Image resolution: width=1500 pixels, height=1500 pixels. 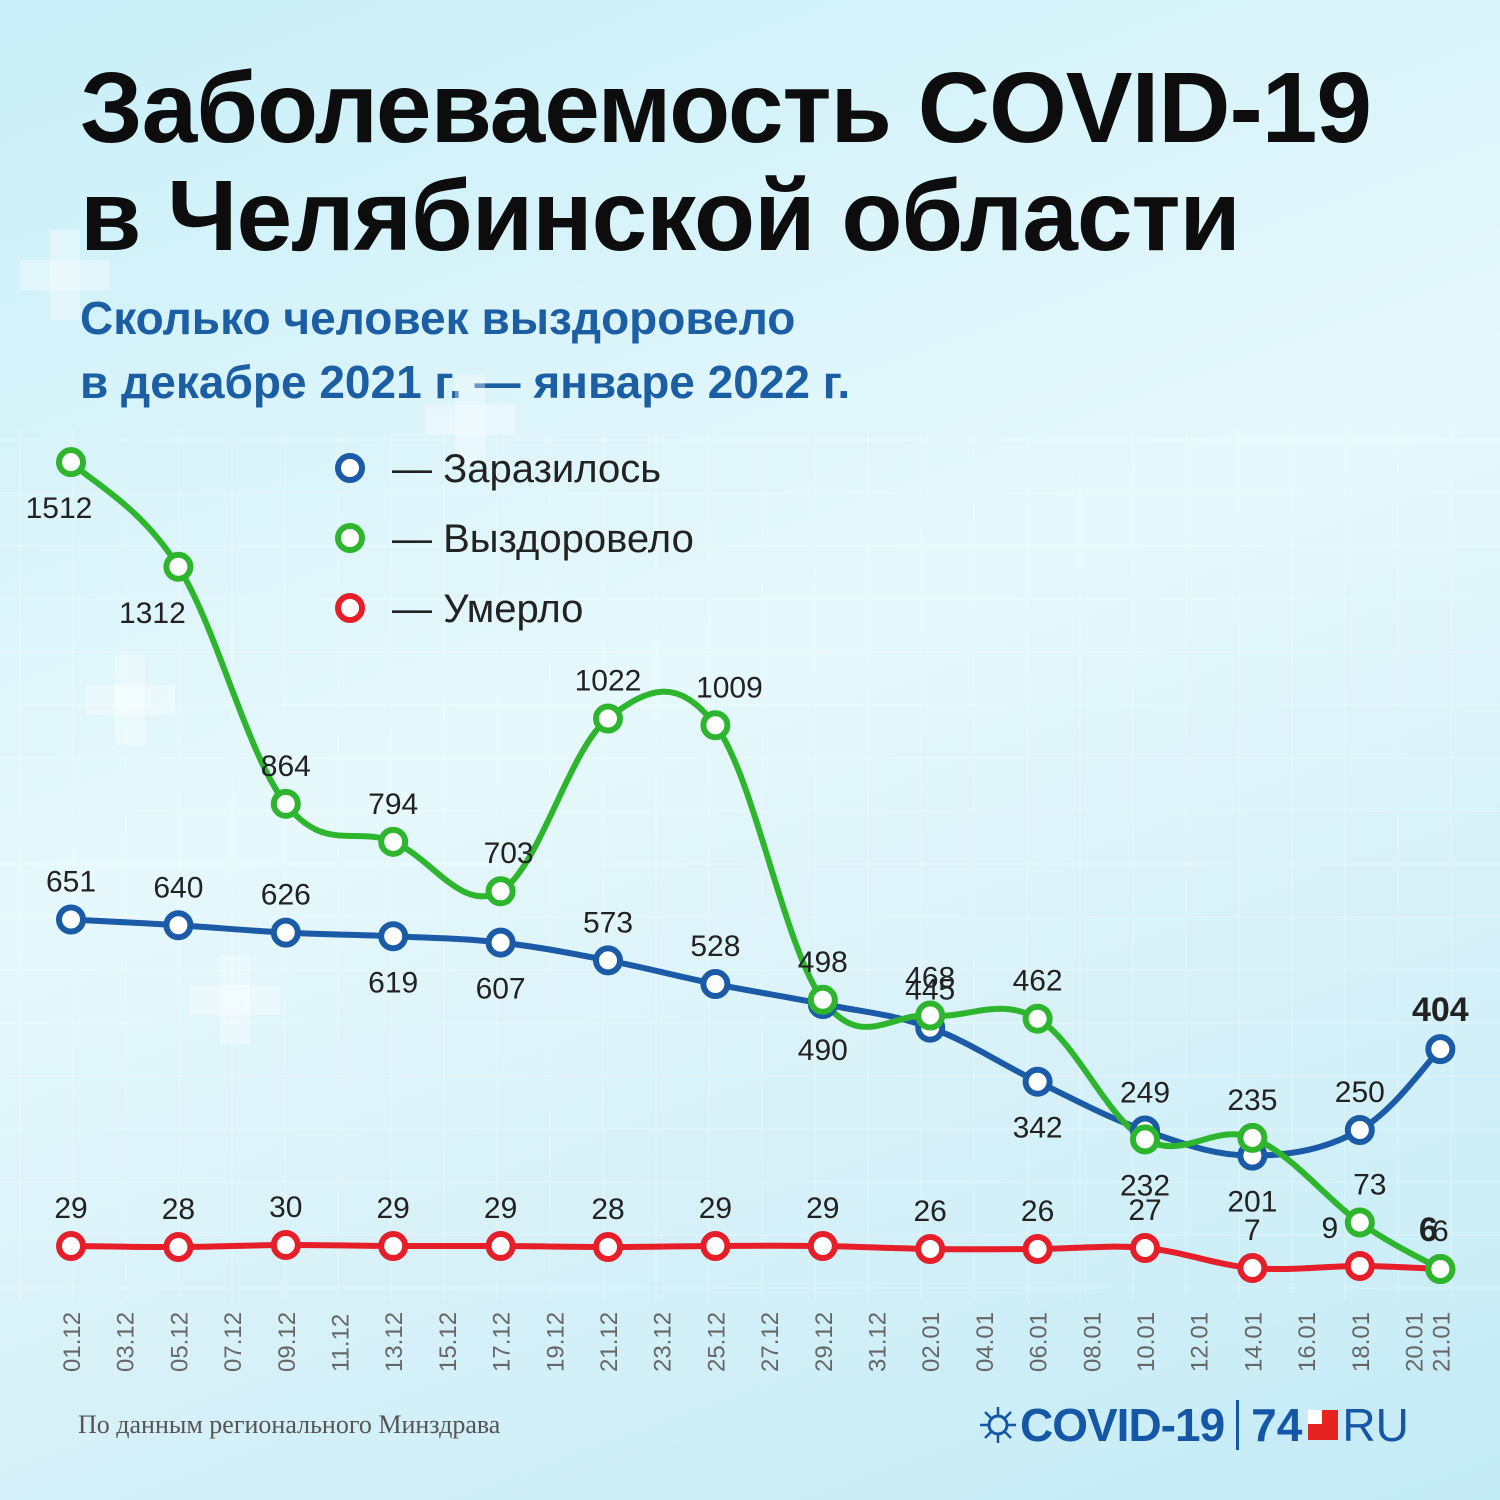 What do you see at coordinates (287, 1342) in the screenshot?
I see `x-tick-label: 09.12` at bounding box center [287, 1342].